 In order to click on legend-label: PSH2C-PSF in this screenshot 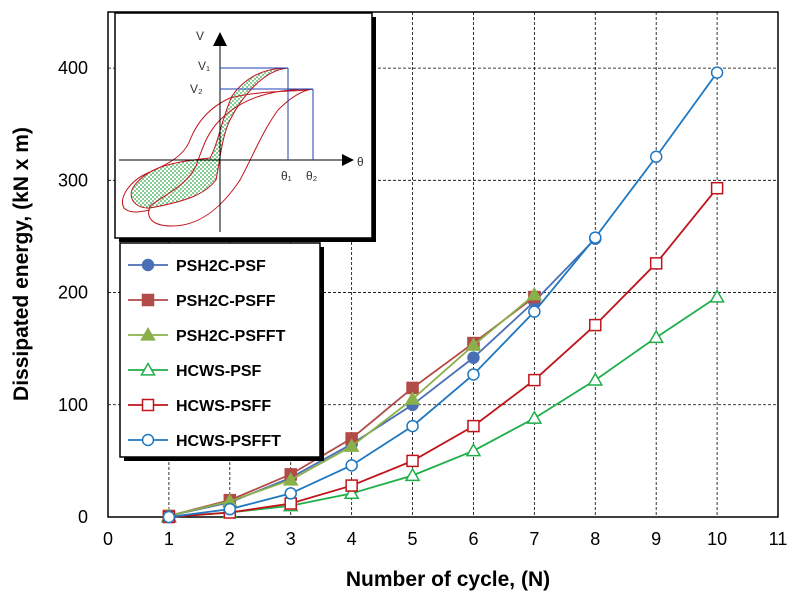, I will do `click(221, 266)`.